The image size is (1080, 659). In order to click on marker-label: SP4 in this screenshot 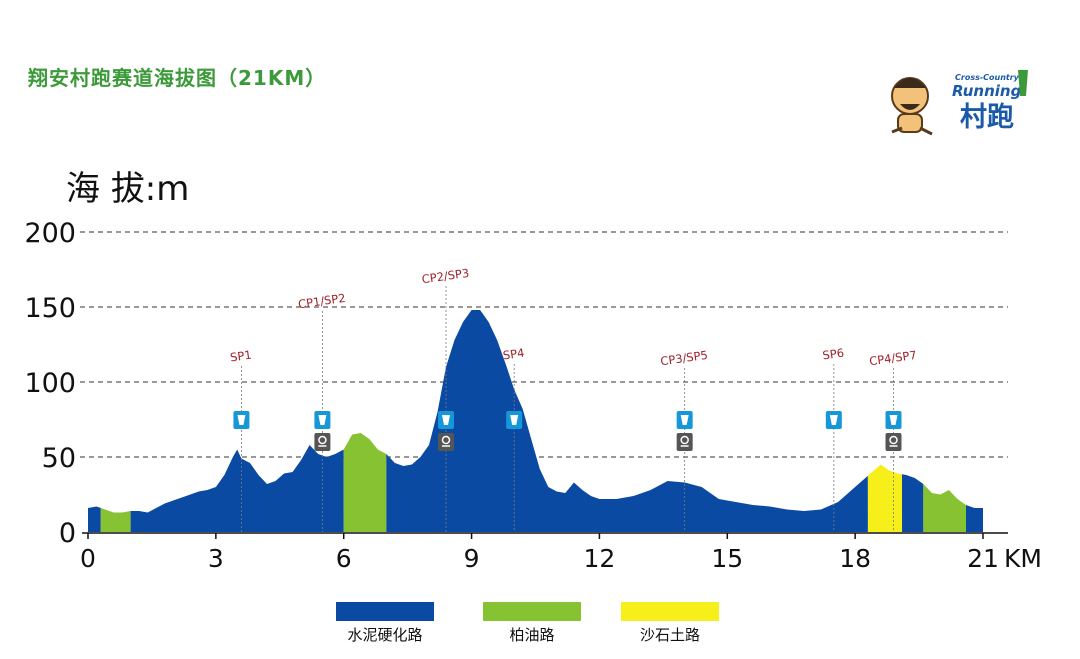, I will do `click(513, 354)`.